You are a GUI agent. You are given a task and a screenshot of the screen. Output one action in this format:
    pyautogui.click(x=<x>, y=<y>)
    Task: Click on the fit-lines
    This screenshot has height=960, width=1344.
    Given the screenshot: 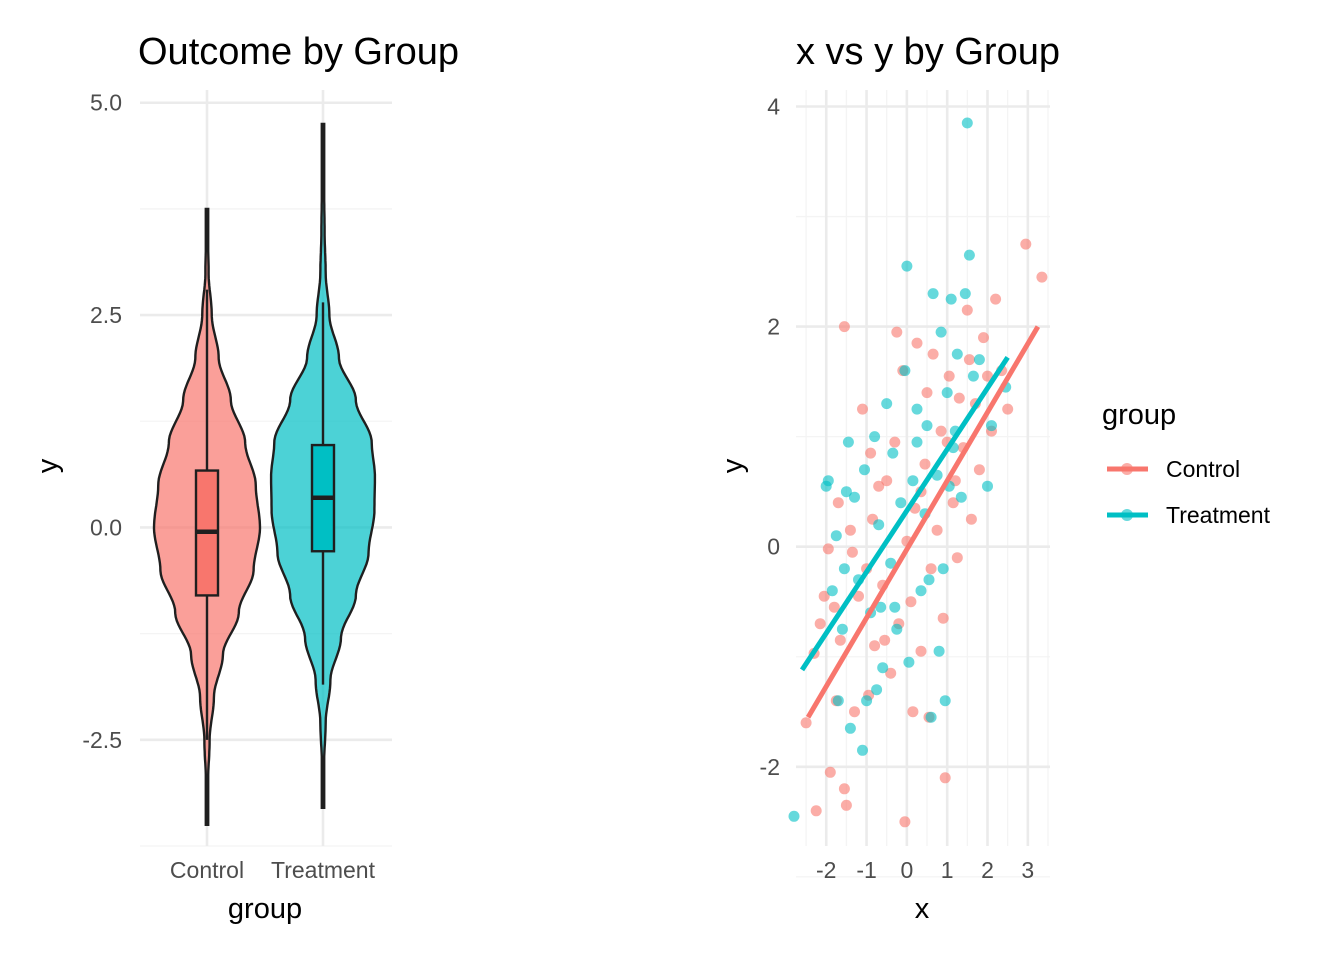 What is the action you would take?
    pyautogui.click(x=920, y=522)
    